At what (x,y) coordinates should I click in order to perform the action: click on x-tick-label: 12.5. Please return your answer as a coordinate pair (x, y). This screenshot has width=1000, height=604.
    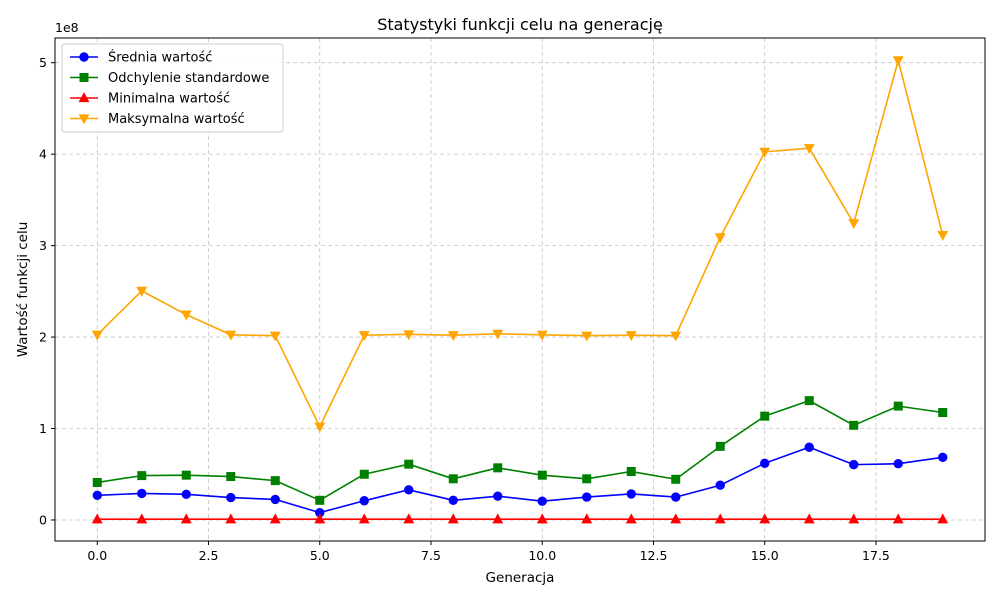
    Looking at the image, I should click on (654, 555).